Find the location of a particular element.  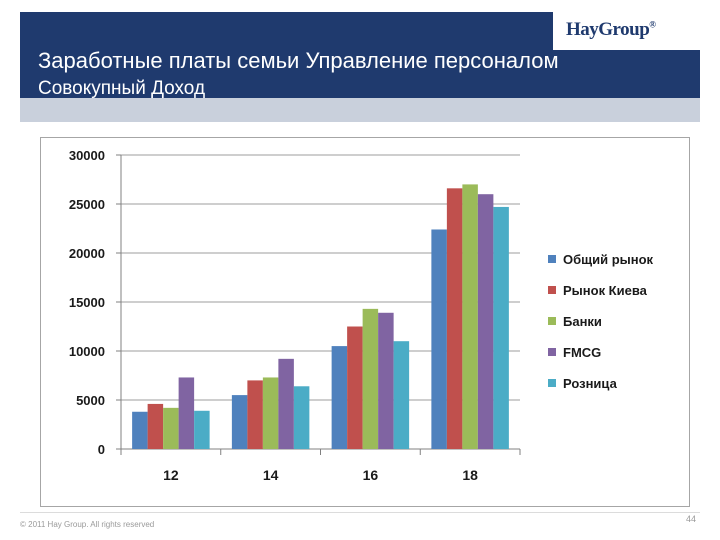

y-tick-label: 30000 is located at coordinates (87, 155).